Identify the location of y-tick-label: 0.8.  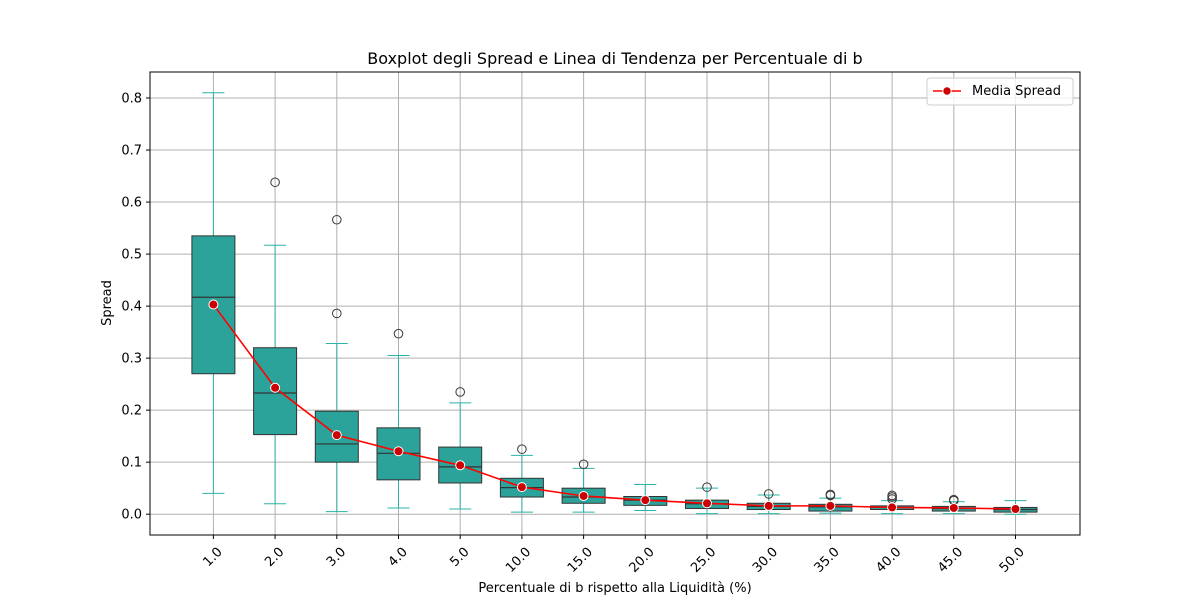
(131, 99).